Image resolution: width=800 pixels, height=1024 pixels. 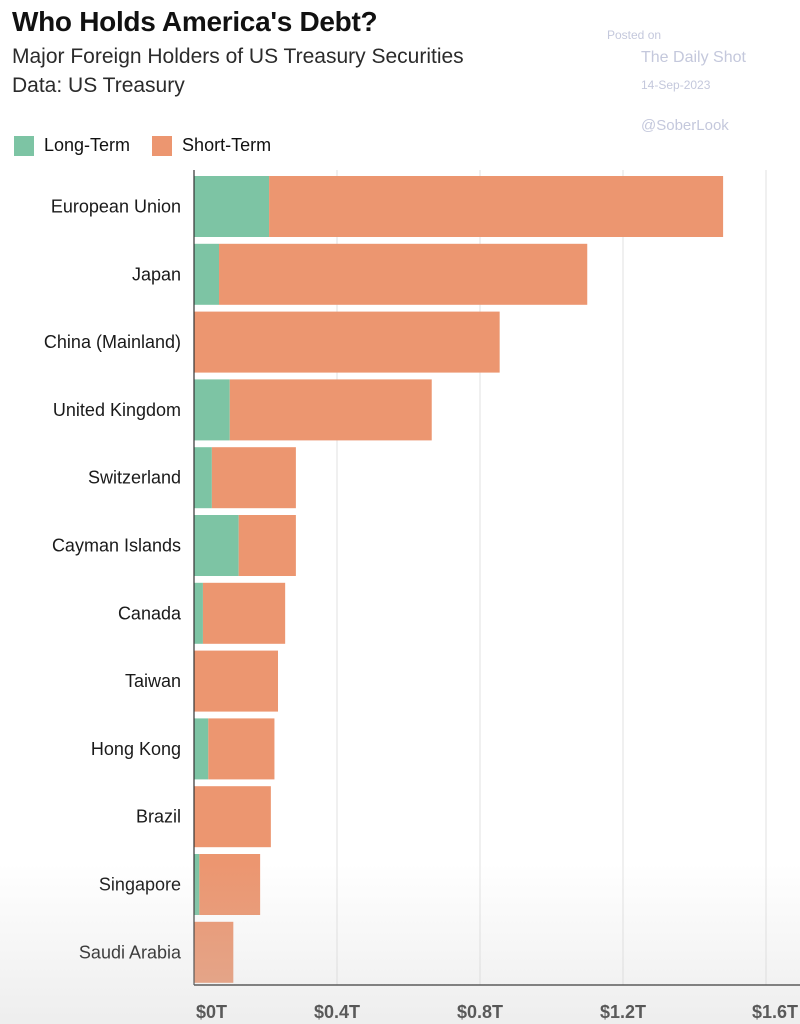 I want to click on legend-item-short-term: Short-Term, so click(x=211, y=145).